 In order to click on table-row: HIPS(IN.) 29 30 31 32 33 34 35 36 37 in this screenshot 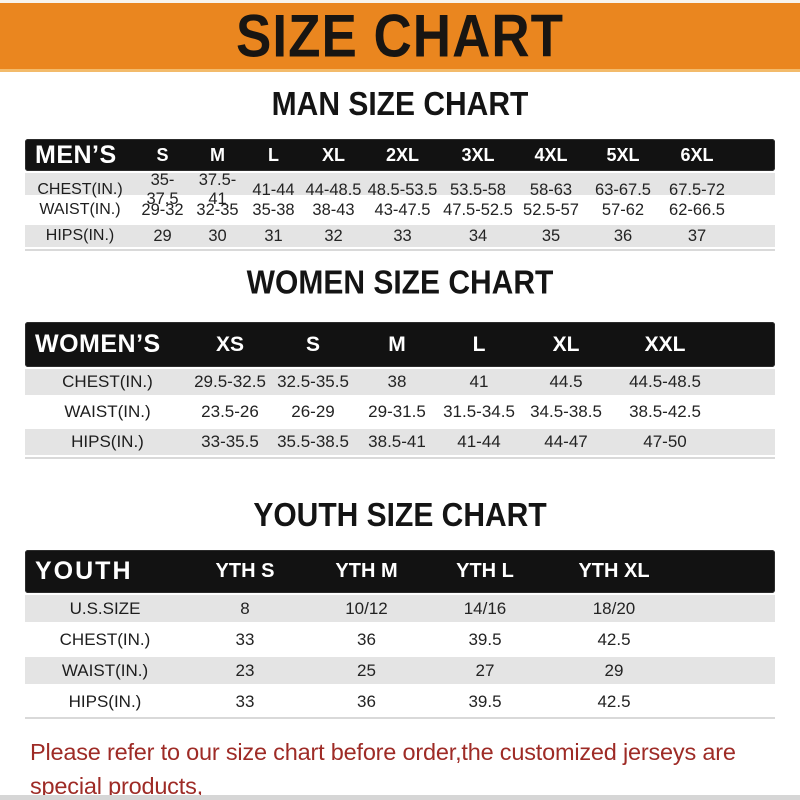, I will do `click(400, 236)`.